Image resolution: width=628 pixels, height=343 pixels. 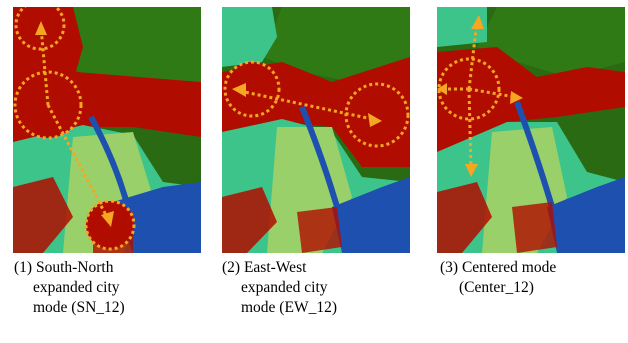 I want to click on caption-centered: (3) Centered mode (Center_12), so click(x=498, y=278).